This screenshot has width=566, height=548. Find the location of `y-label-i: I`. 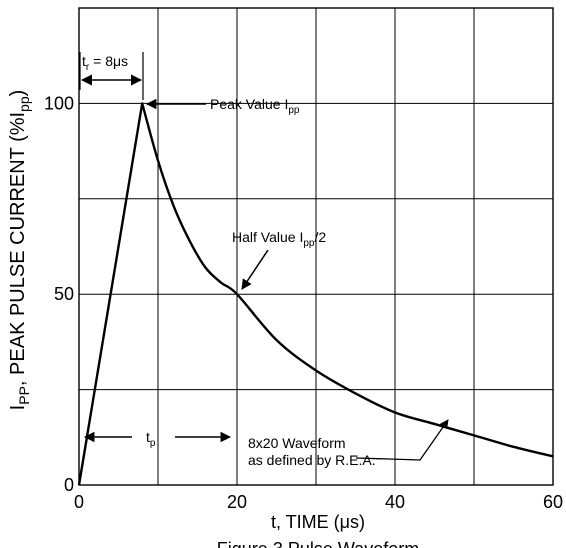

y-label-i: I is located at coordinates (18, 408).